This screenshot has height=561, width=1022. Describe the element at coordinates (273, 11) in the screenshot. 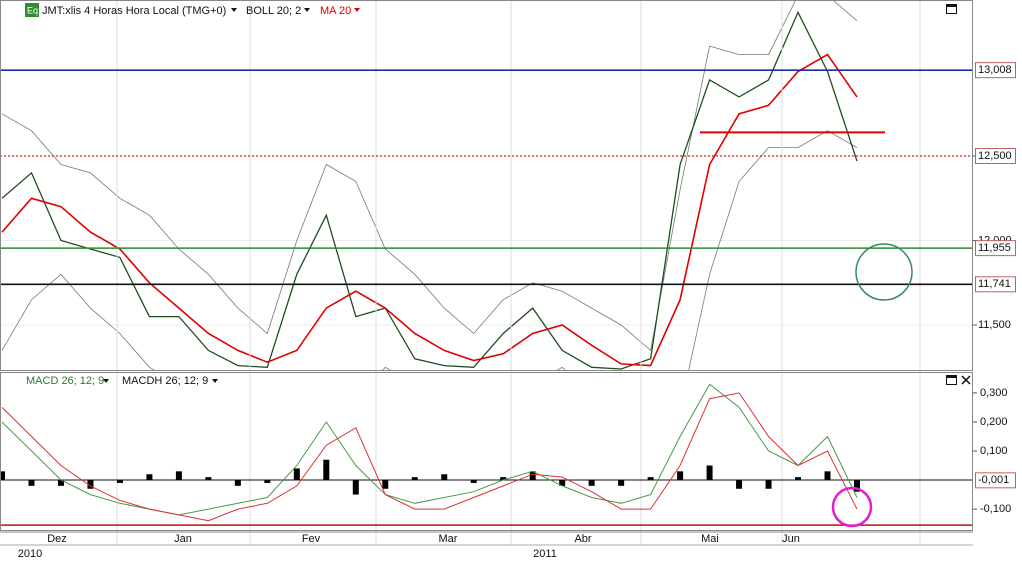

I see `legend-item: BOLL 20; 2` at that location.